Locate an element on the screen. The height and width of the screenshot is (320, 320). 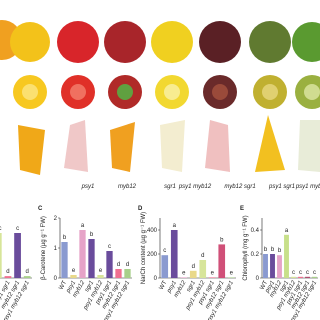
genotype-label: myb12 is located at coordinates (127, 187).